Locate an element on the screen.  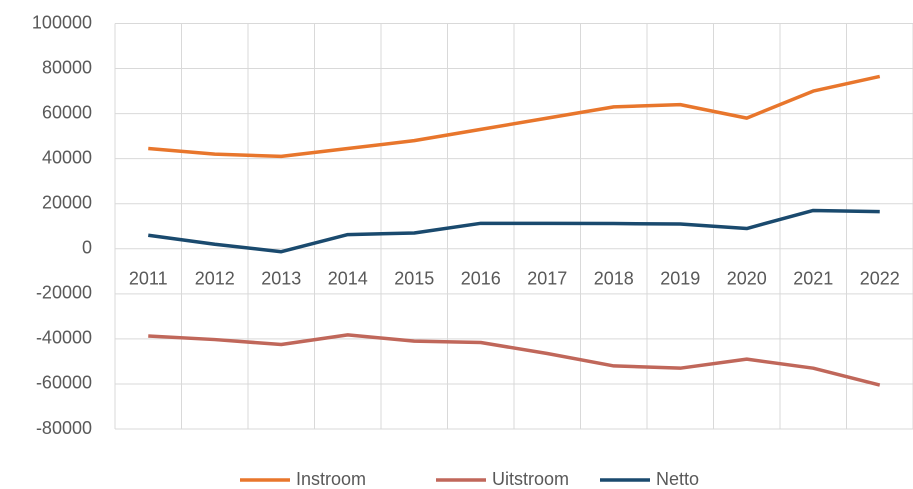
y-tick-label: 0 is located at coordinates (87, 248).